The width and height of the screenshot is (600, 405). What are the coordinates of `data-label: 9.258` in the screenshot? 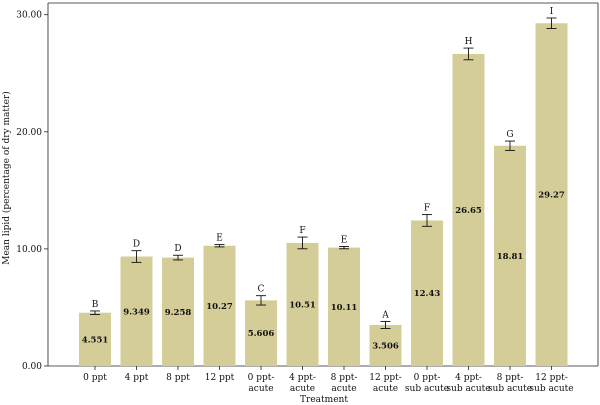 It's located at (178, 313).